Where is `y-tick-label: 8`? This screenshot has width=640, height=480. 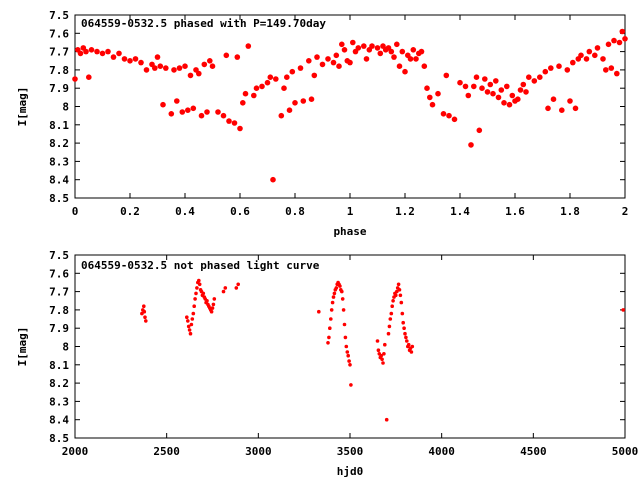
y-tick-label: 8 is located at coordinates (65, 347).